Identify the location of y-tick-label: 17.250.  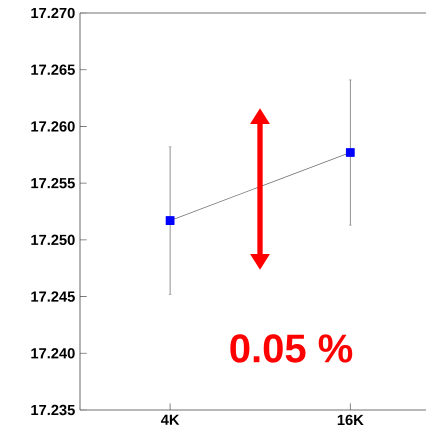
(53, 240).